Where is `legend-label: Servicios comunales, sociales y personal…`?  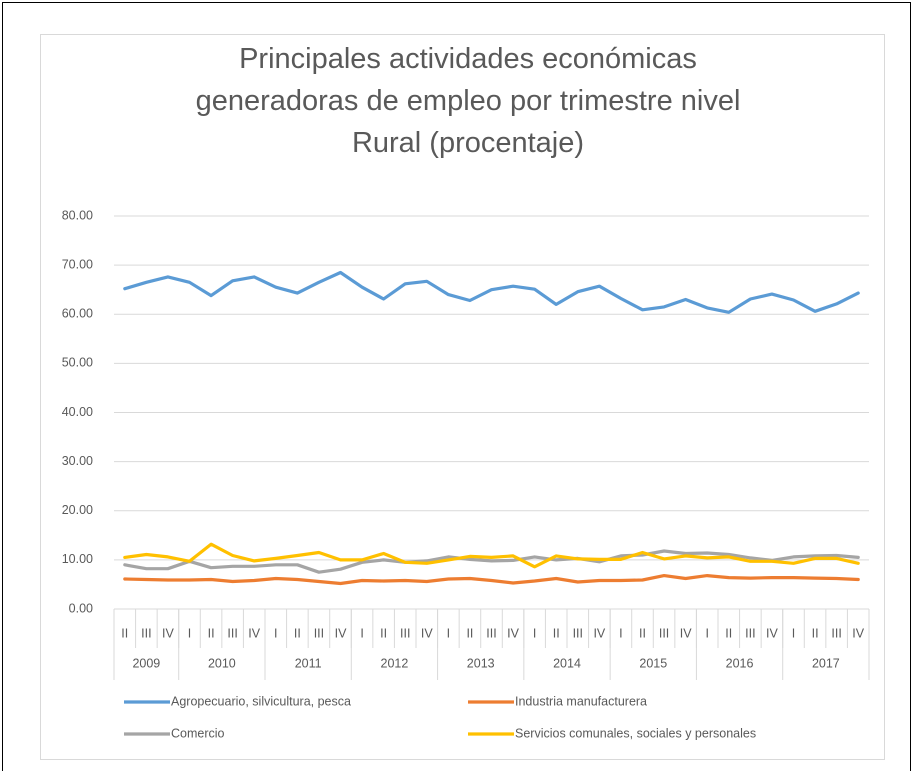
legend-label: Servicios comunales, sociales y personal… is located at coordinates (635, 733).